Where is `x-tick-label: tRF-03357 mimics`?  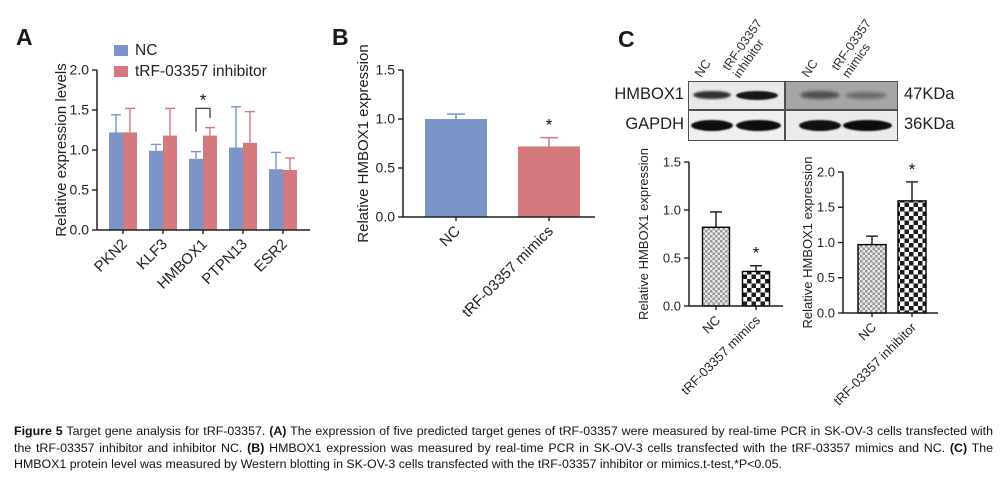 x-tick-label: tRF-03357 mimics is located at coordinates (508, 272).